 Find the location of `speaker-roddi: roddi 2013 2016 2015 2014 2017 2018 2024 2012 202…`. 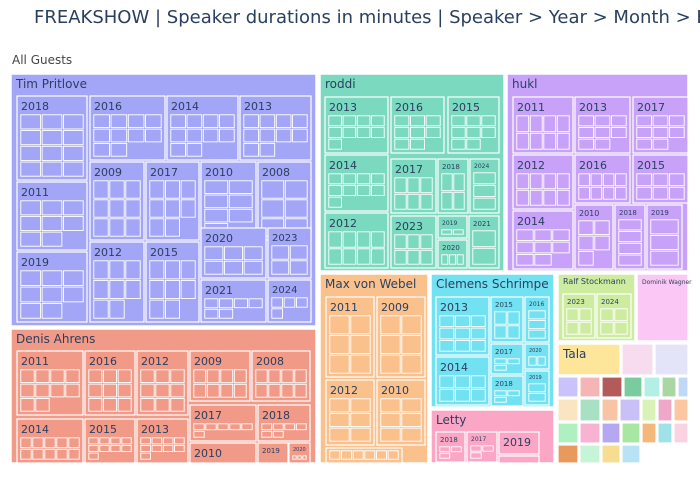

speaker-roddi: roddi 2013 2016 2015 2014 2017 2018 2024 2012 202… is located at coordinates (412, 172).